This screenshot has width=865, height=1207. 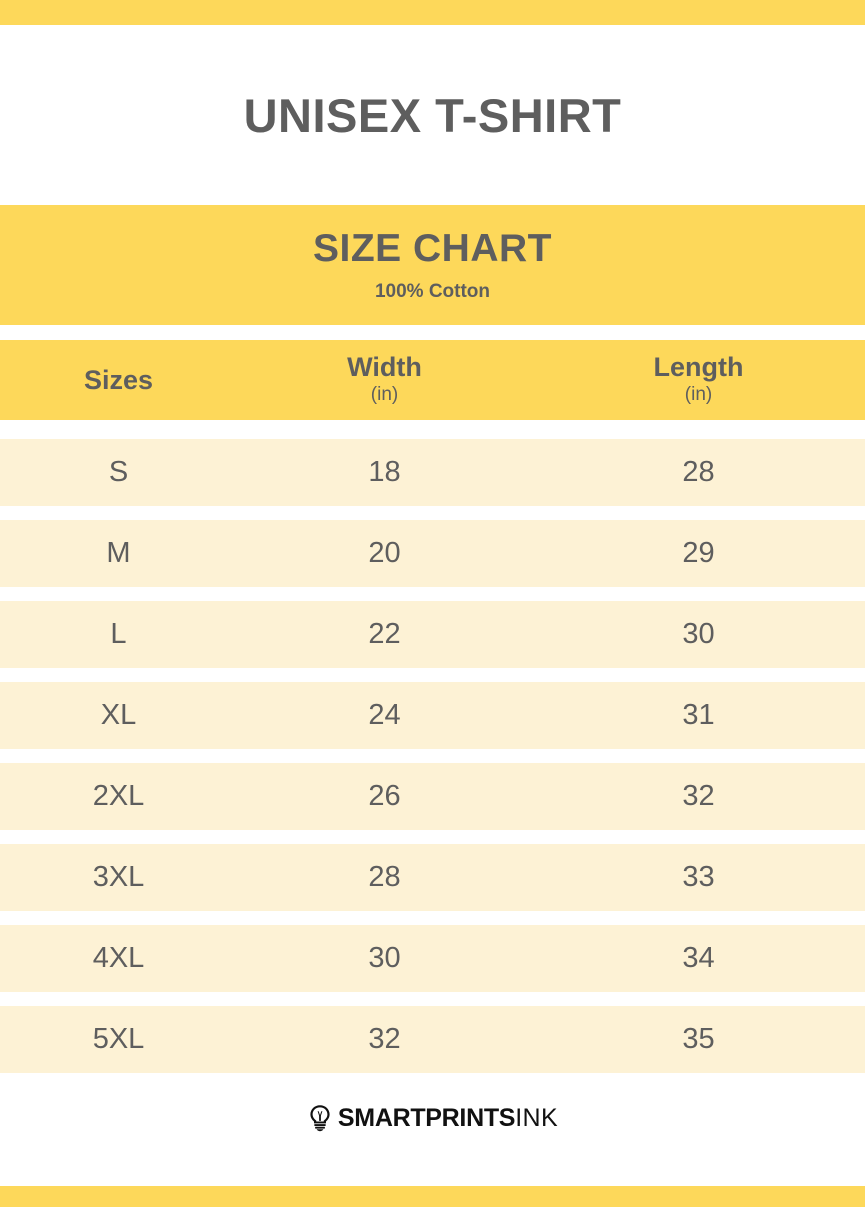 I want to click on column-header-sizes-label: Sizes, so click(x=118, y=379).